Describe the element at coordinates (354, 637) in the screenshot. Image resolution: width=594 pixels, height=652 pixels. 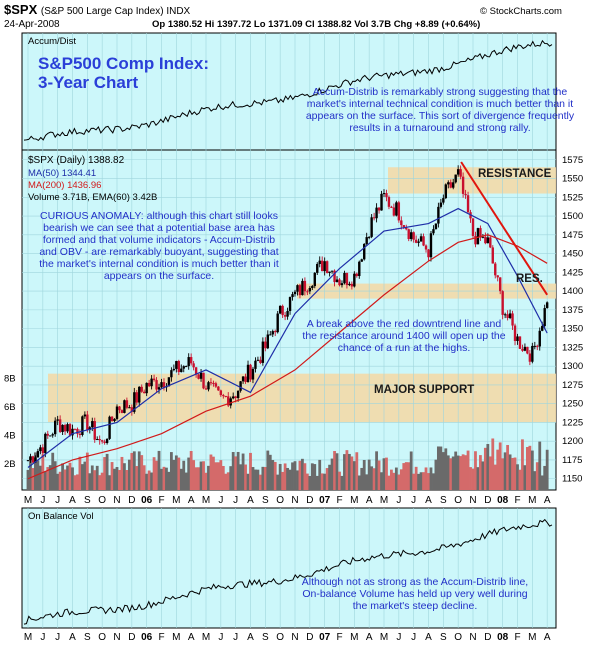
I see `x-tick-label: M` at that location.